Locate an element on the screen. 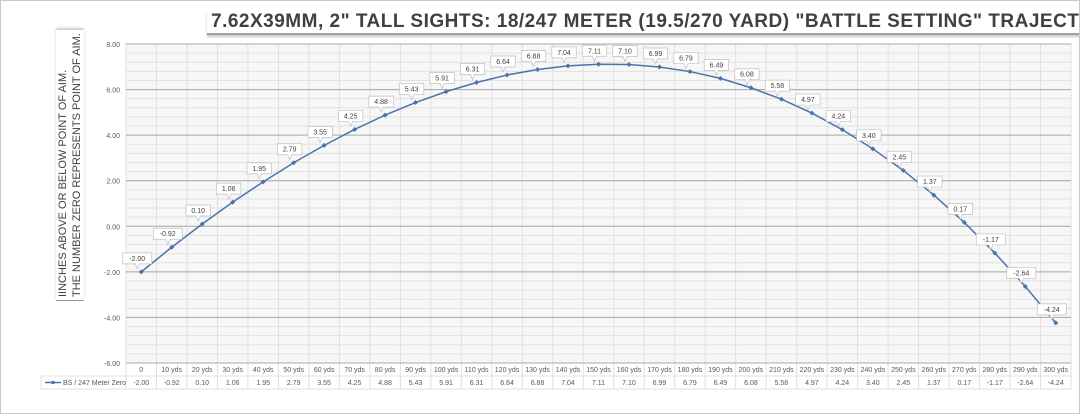 This screenshot has width=1080, height=414. table-value: 5.91 is located at coordinates (446, 383).